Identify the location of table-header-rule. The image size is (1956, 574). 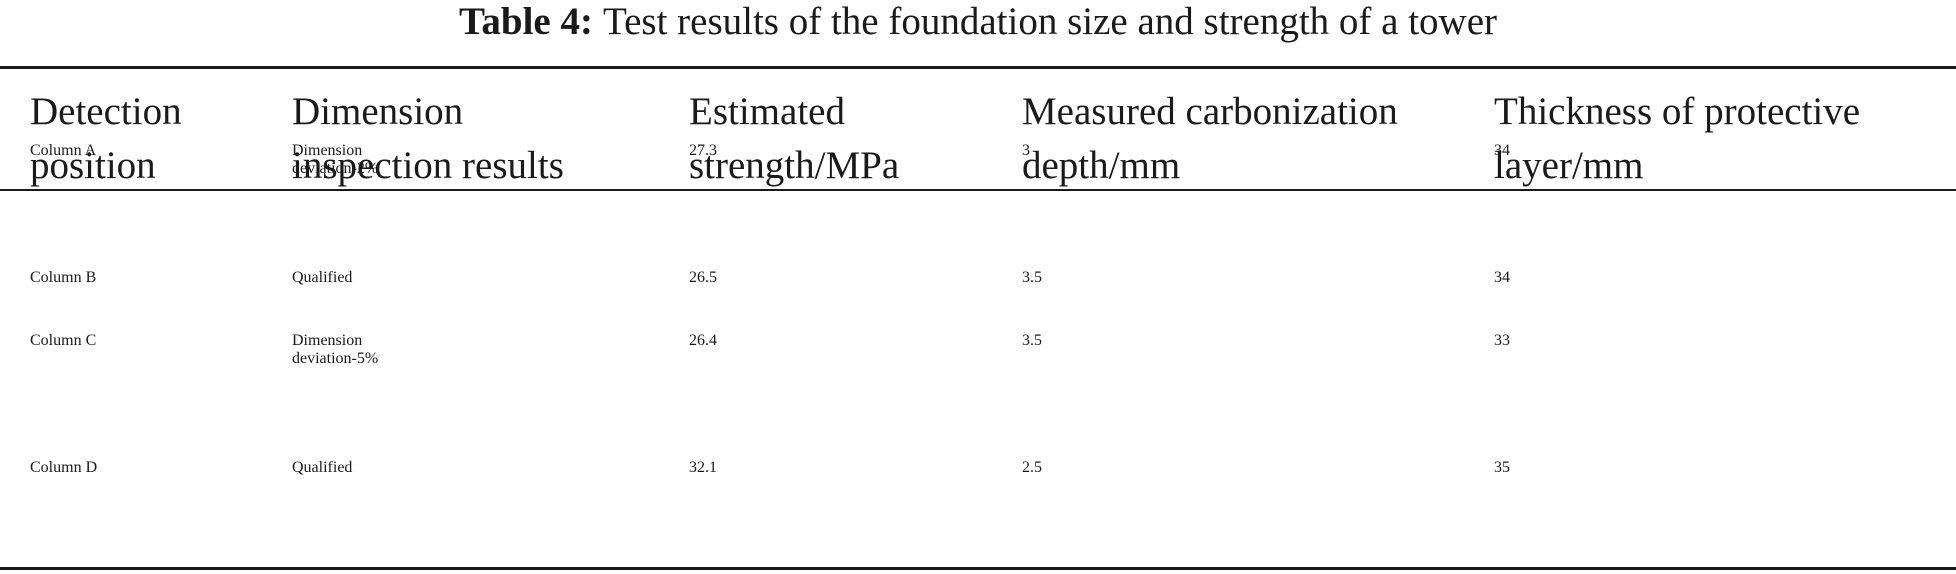
(978, 190).